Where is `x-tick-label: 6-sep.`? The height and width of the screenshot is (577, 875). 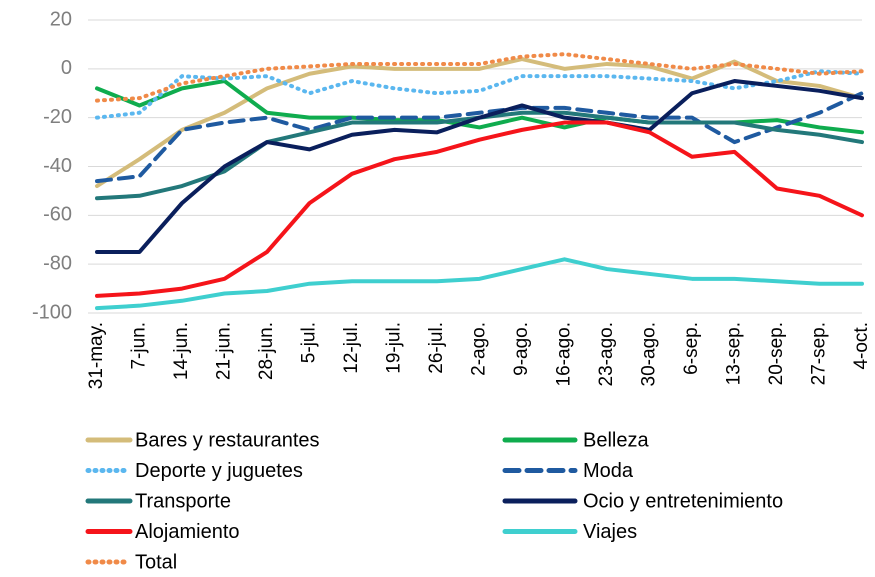
x-tick-label: 6-sep. is located at coordinates (691, 348).